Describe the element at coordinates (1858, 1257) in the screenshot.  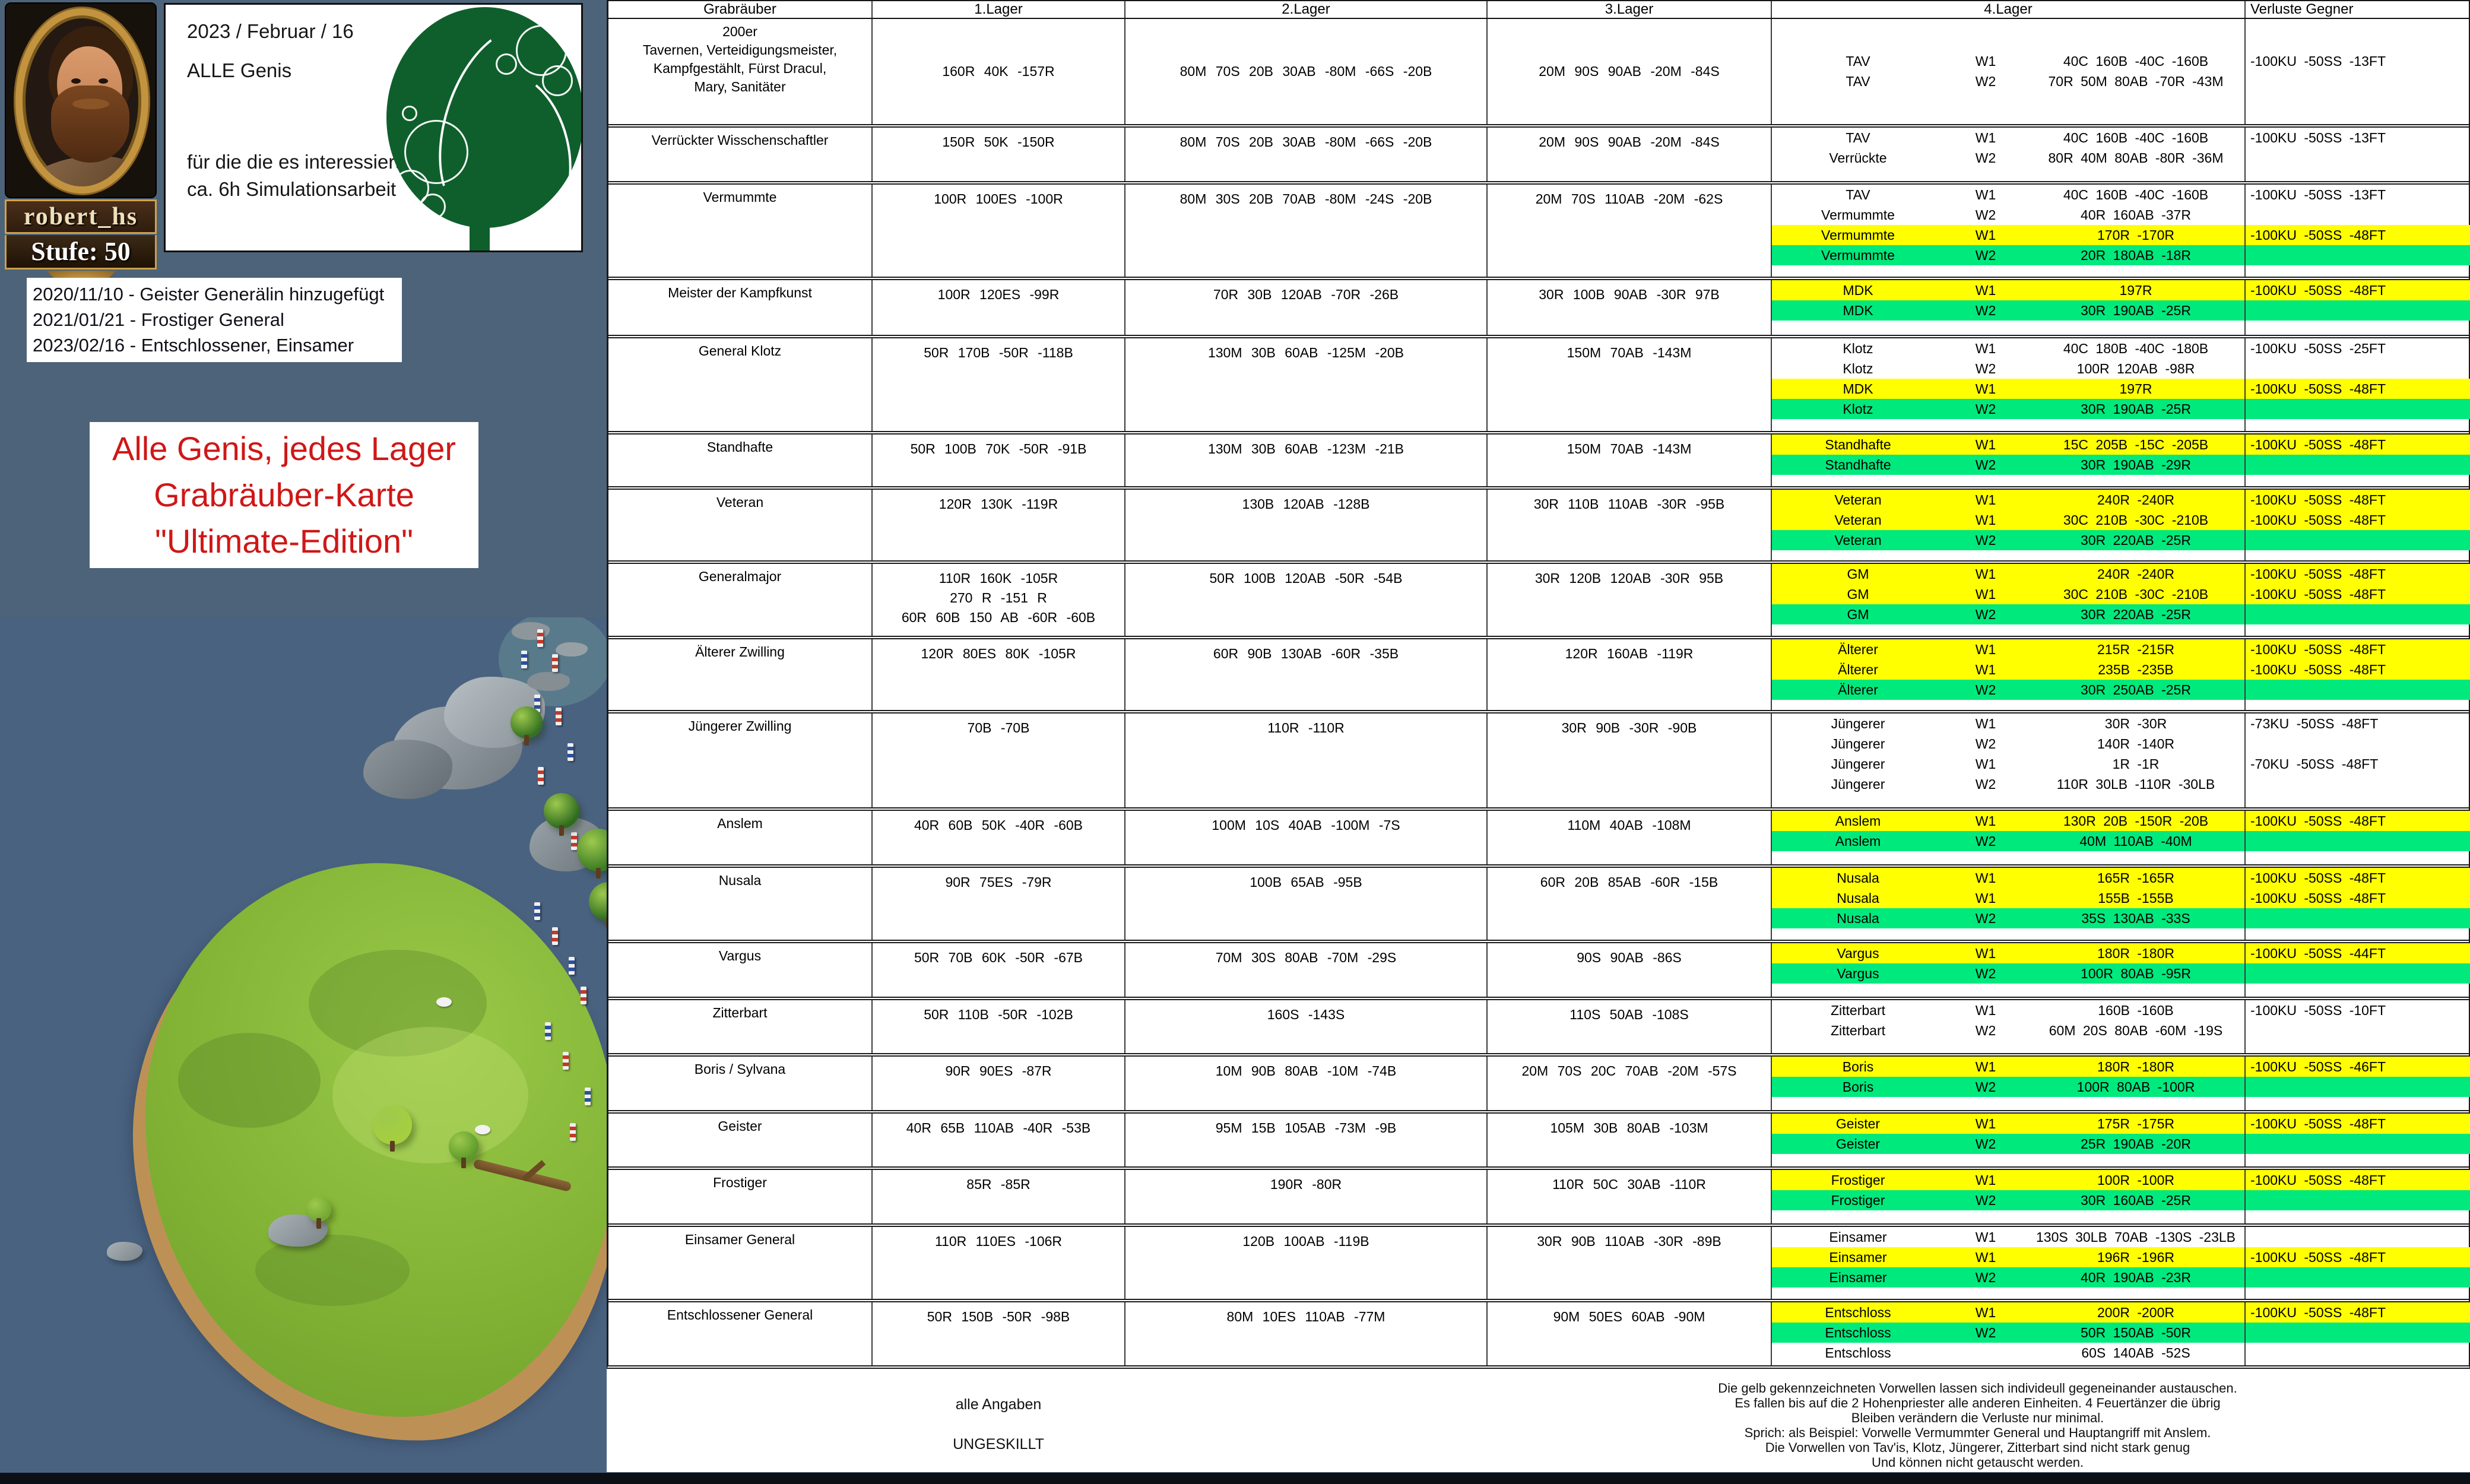
I see `wave-general: Einsamer` at that location.